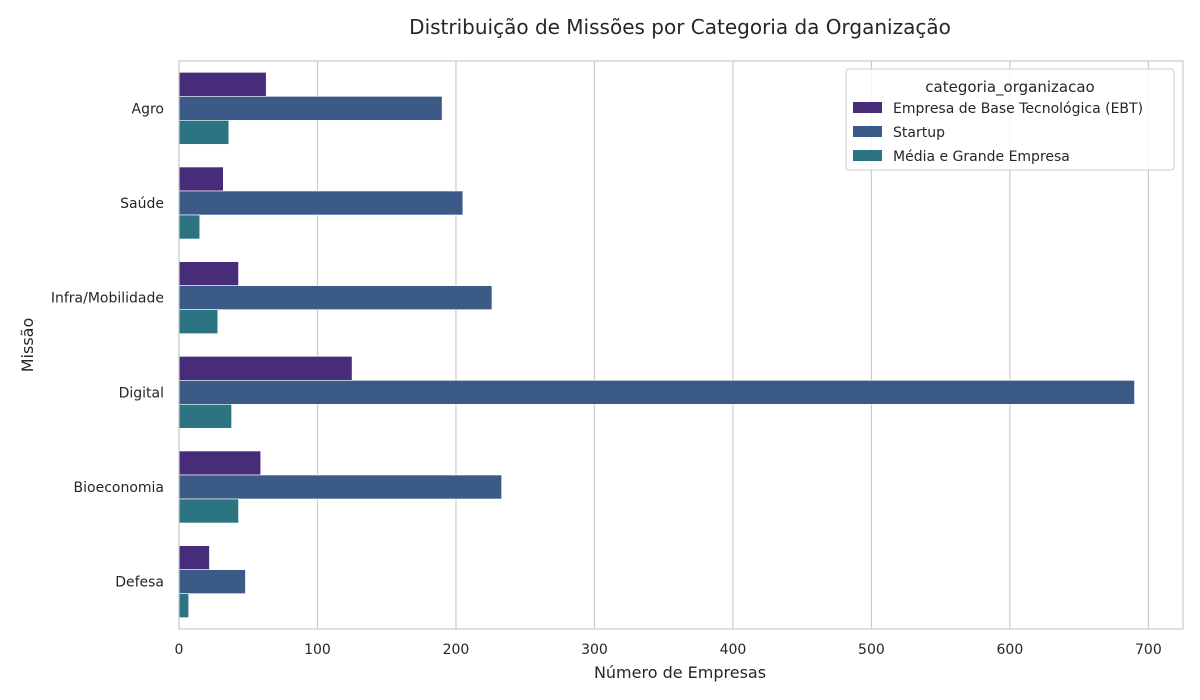 The width and height of the screenshot is (1200, 700). I want to click on bar-defesa-media-e-grande-empresa, so click(183, 605).